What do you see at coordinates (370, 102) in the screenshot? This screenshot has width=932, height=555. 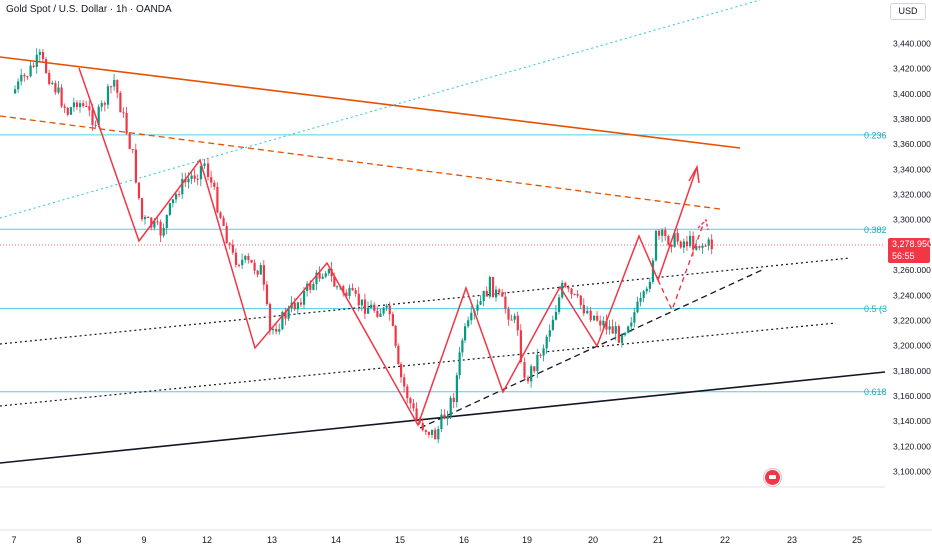 I see `resistance-line` at bounding box center [370, 102].